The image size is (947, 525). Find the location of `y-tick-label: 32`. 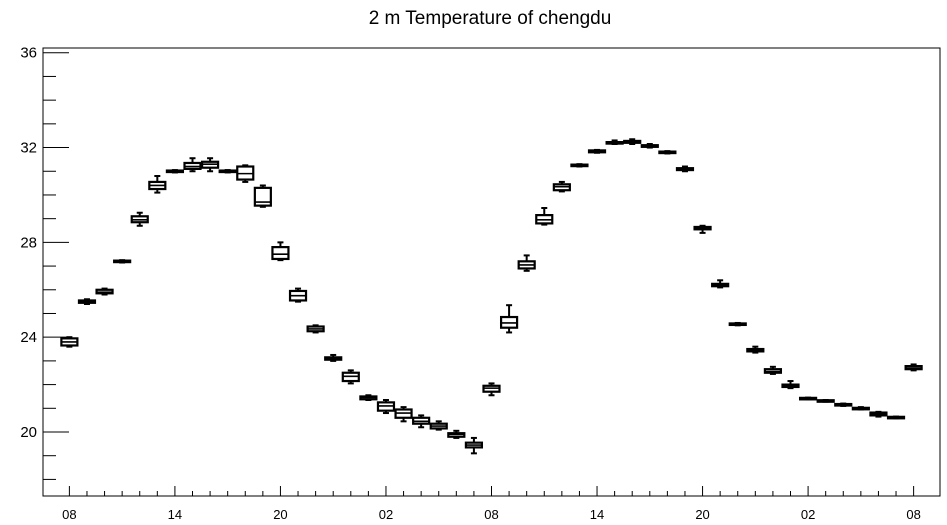

y-tick-label: 32 is located at coordinates (28, 148).